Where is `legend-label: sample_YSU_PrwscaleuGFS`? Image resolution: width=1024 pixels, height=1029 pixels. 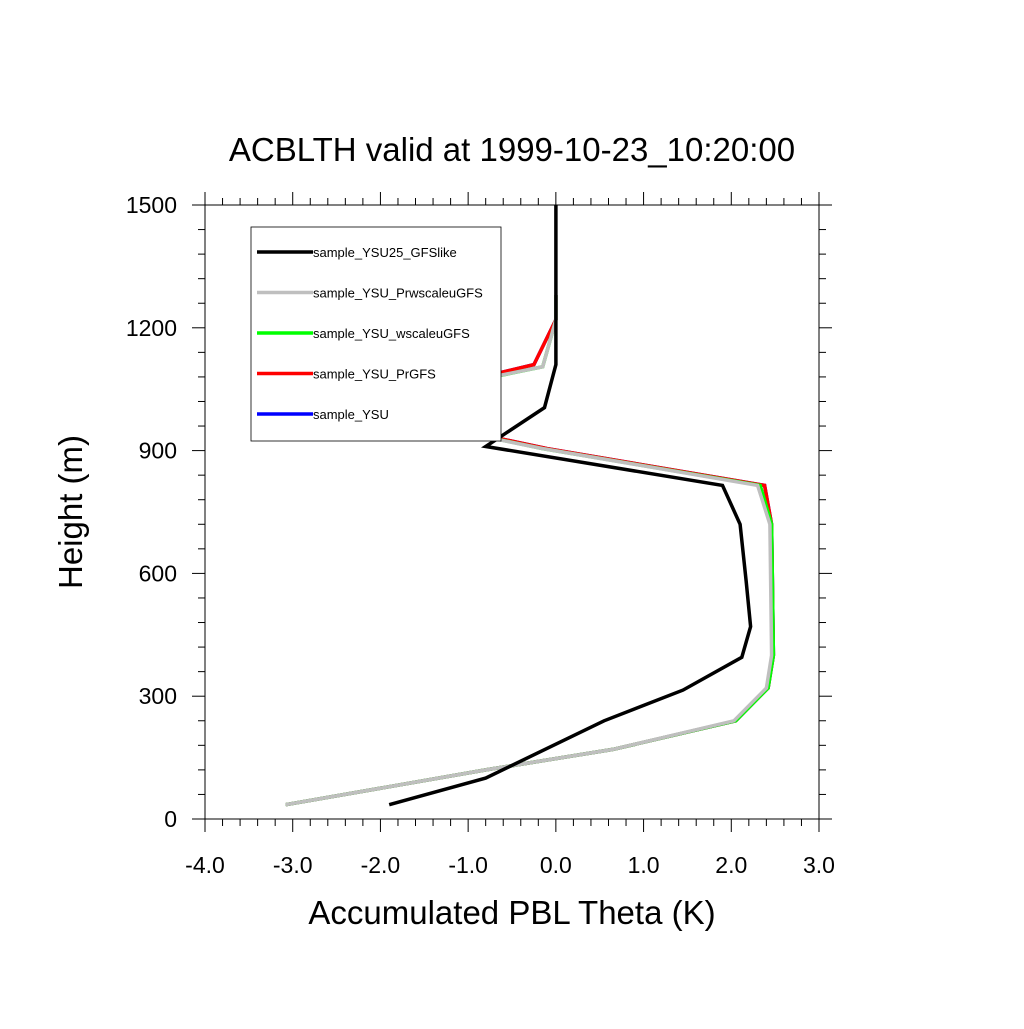 legend-label: sample_YSU_PrwscaleuGFS is located at coordinates (398, 293).